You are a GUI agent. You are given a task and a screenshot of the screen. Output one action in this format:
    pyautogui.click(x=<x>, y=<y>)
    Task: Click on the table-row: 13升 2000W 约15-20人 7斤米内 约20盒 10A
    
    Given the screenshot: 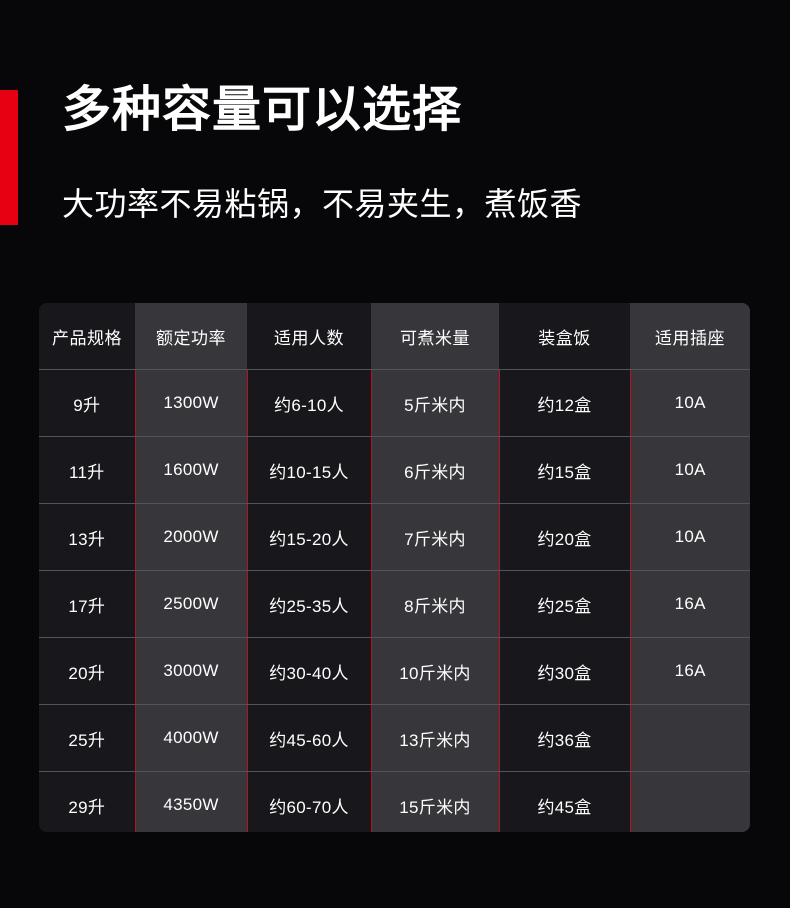 What is the action you would take?
    pyautogui.click(x=394, y=537)
    